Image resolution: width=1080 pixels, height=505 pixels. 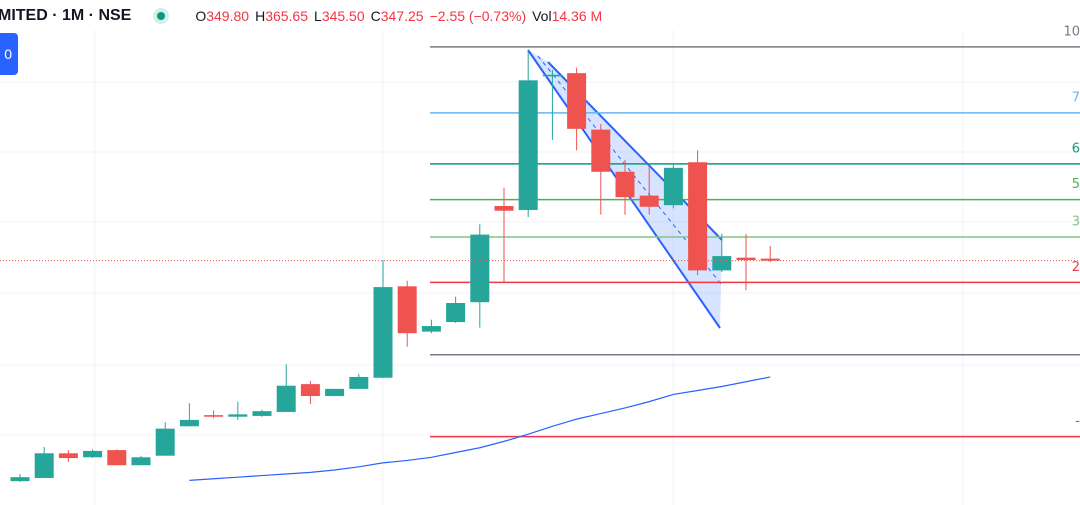 I want to click on ohlc: O349.80 H365.65 L345.50 C347.25, so click(x=306, y=16).